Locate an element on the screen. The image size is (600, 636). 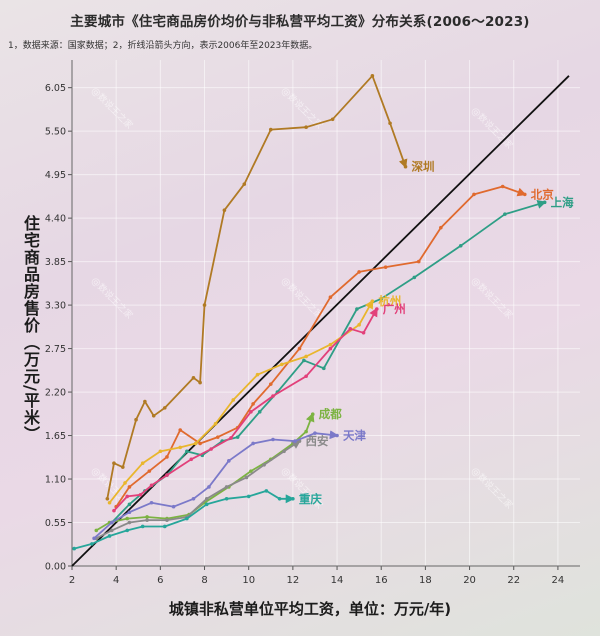
y-tick-label: 5.50 is located at coordinates (55, 132).